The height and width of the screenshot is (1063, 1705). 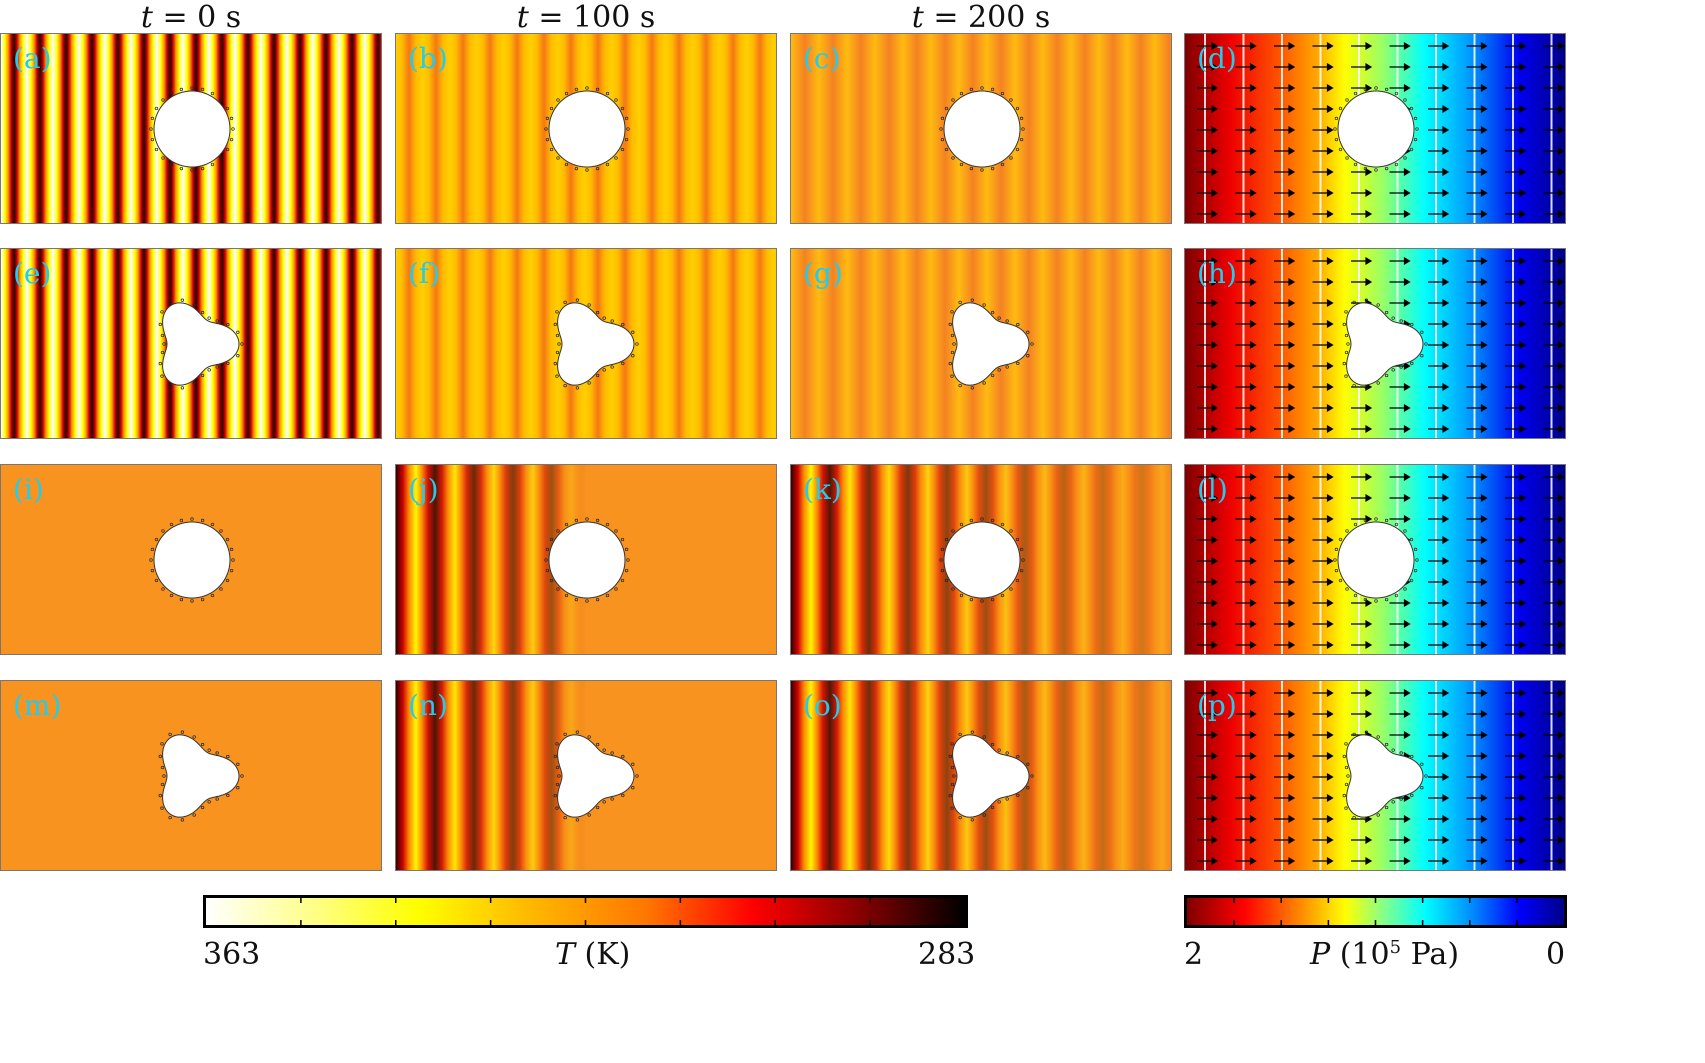 What do you see at coordinates (191, 128) in the screenshot?
I see `panel-a: (a)` at bounding box center [191, 128].